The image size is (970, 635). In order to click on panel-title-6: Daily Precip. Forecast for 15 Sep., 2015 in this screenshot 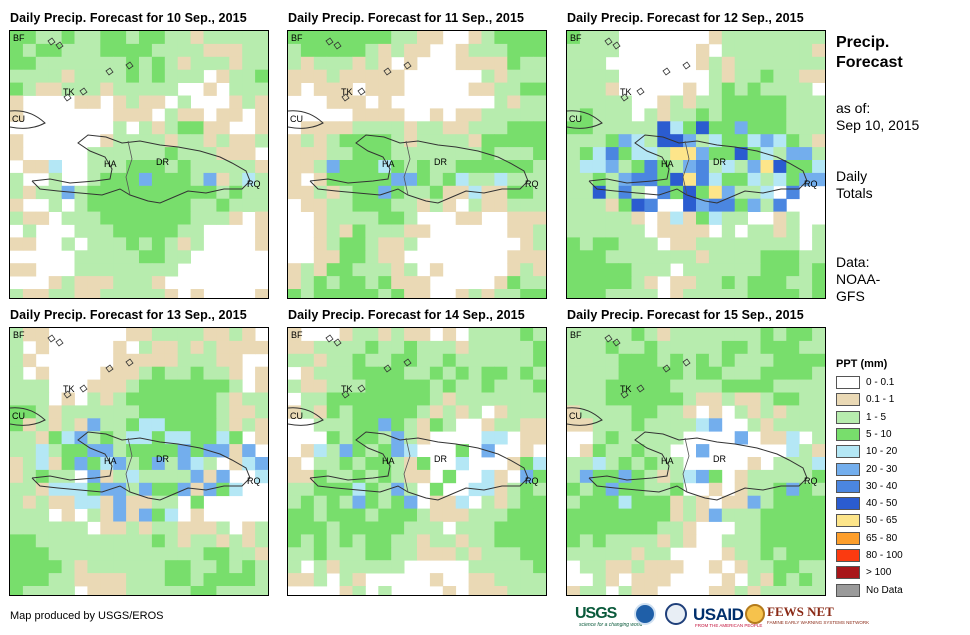, I will do `click(685, 315)`.